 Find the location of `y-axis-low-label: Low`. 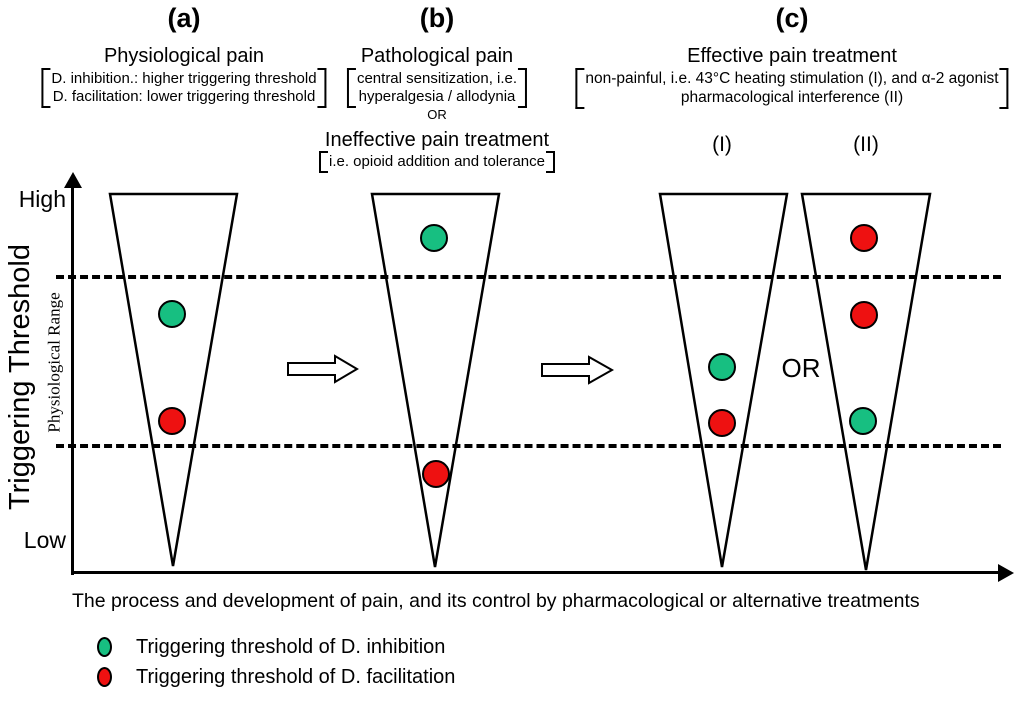

y-axis-low-label: Low is located at coordinates (44, 540).